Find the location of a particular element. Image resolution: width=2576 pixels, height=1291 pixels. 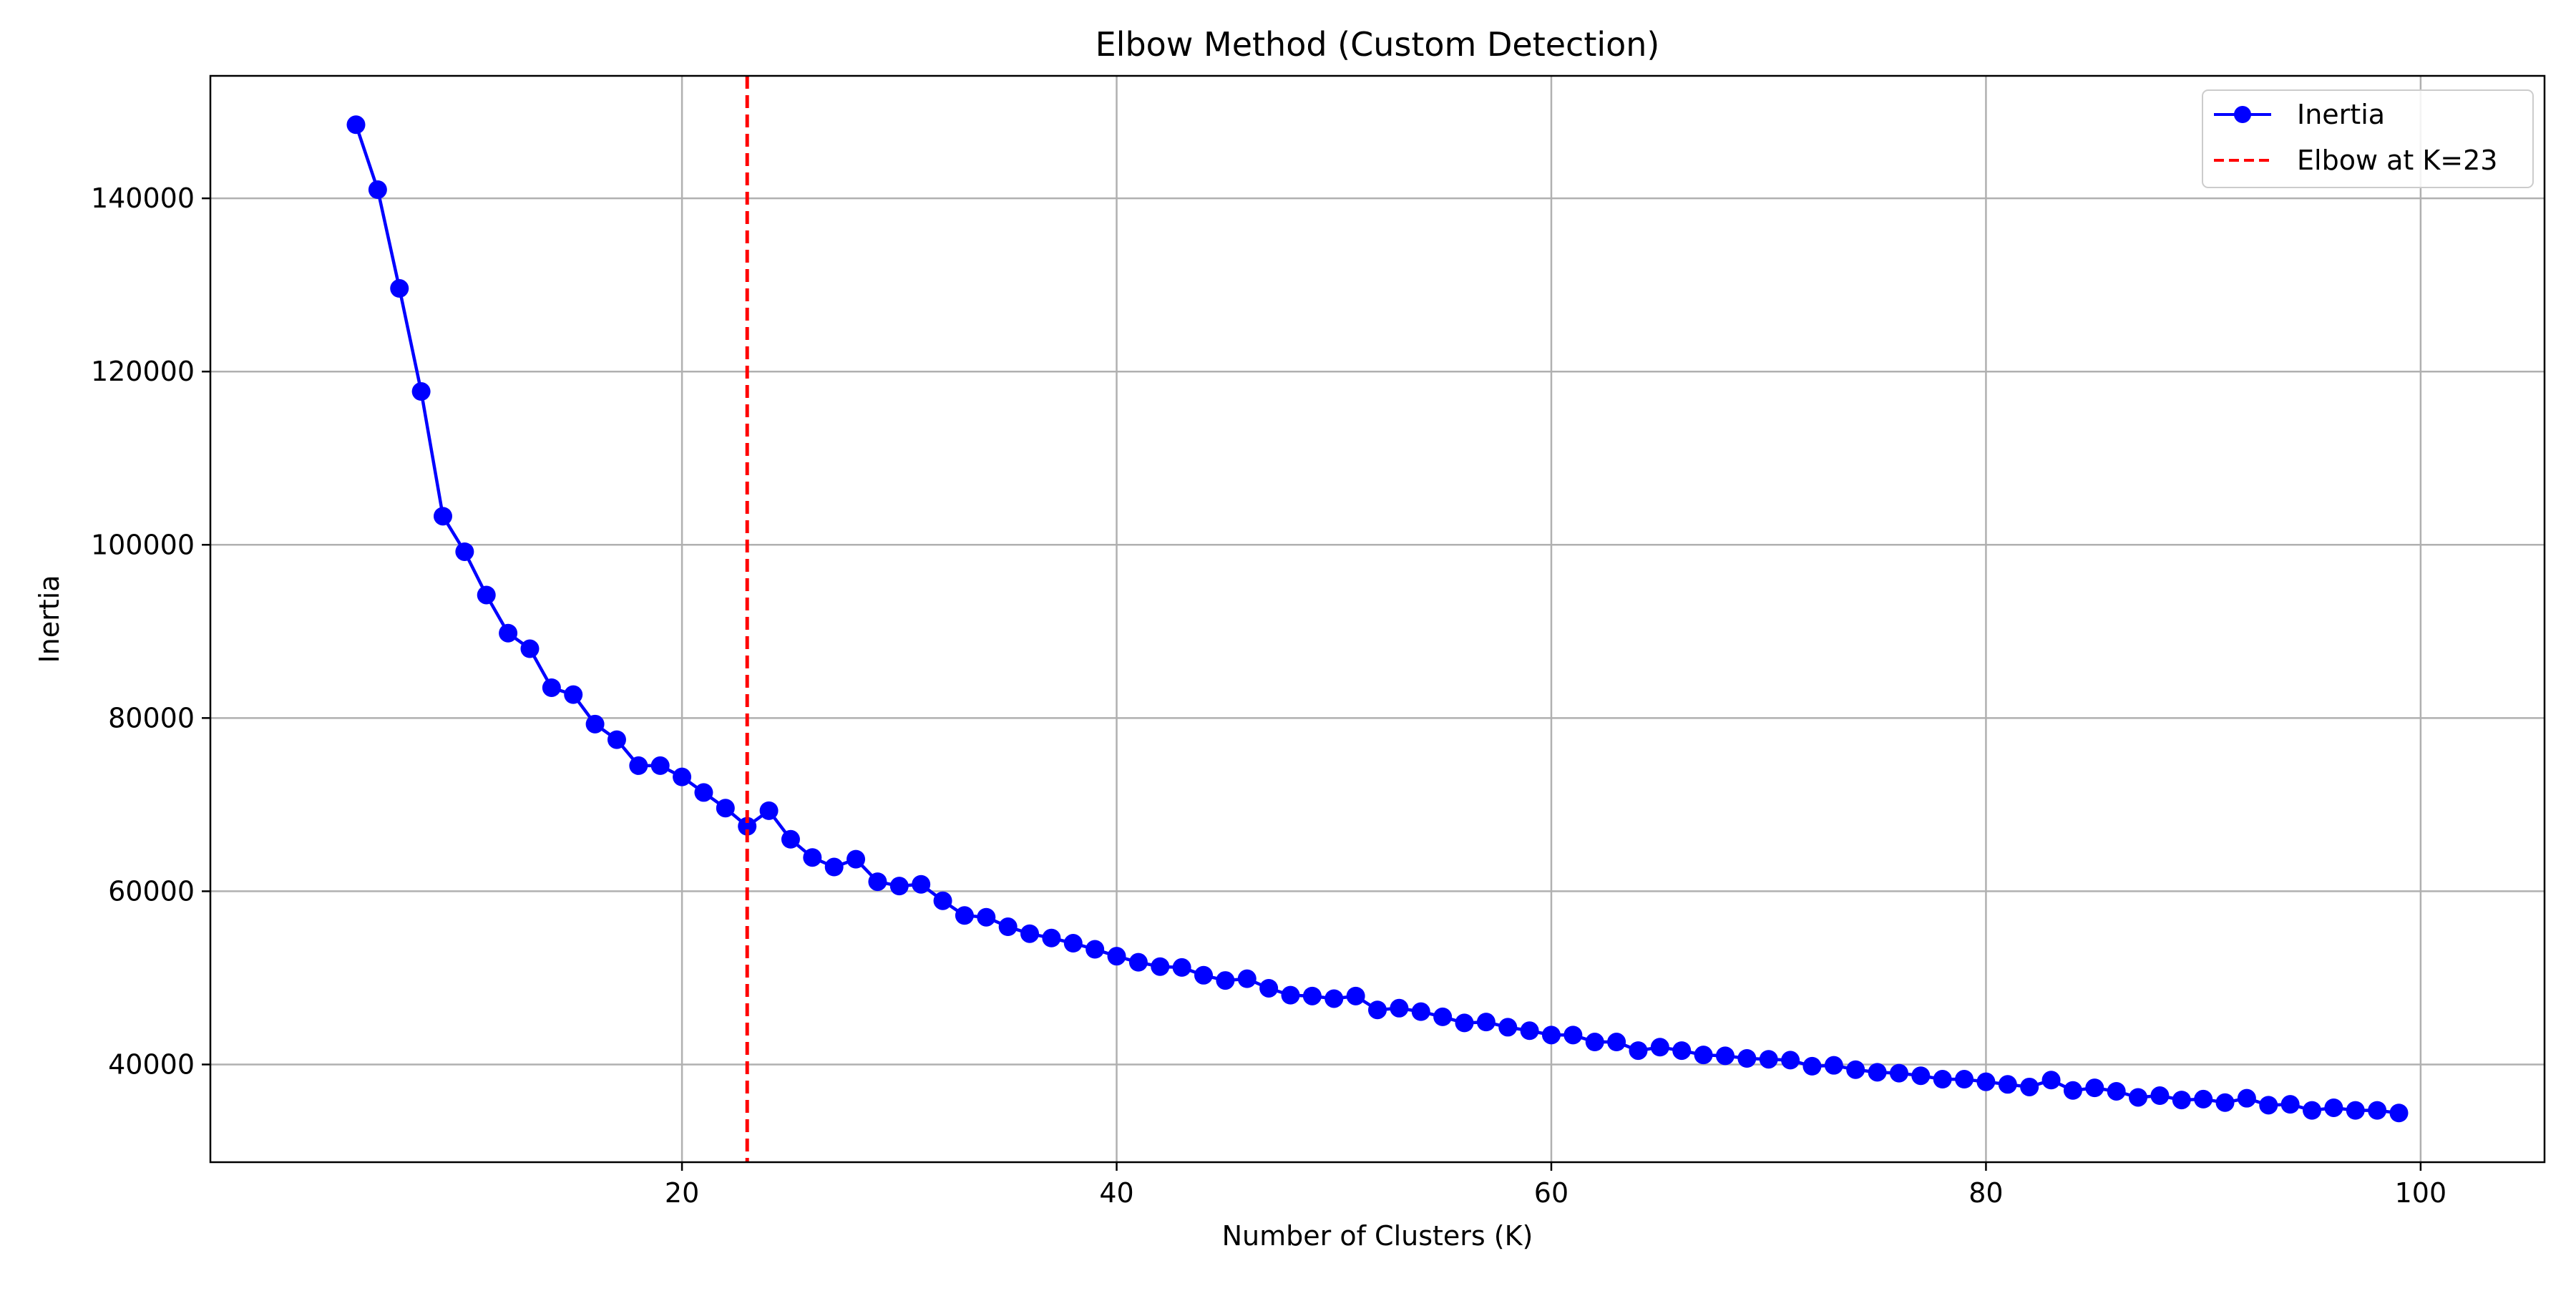

y-axis-ticks: 40000 60000 80000 100000 120000 140000 is located at coordinates (150, 631).